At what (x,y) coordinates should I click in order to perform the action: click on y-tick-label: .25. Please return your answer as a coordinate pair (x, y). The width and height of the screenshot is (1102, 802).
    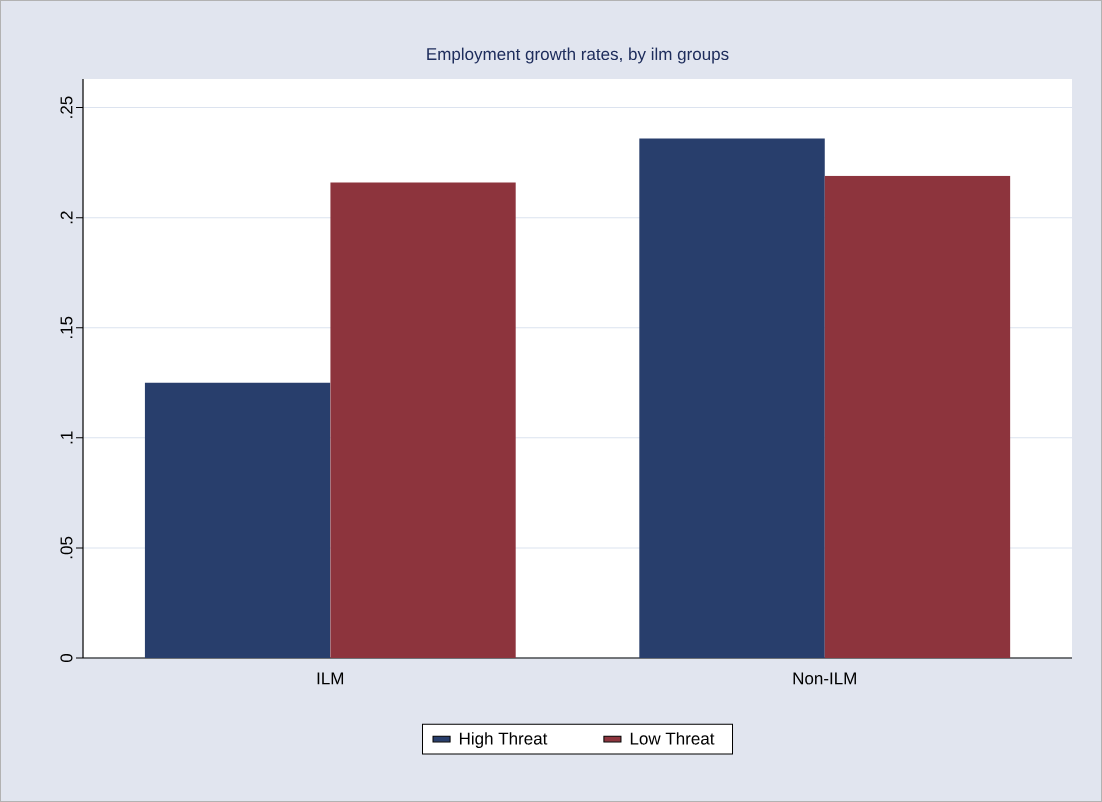
    Looking at the image, I should click on (66, 107).